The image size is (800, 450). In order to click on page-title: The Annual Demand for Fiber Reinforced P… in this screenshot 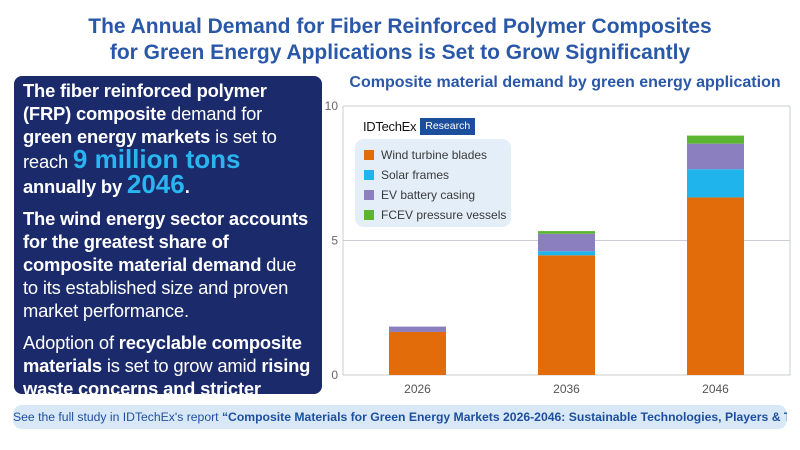, I will do `click(400, 40)`.